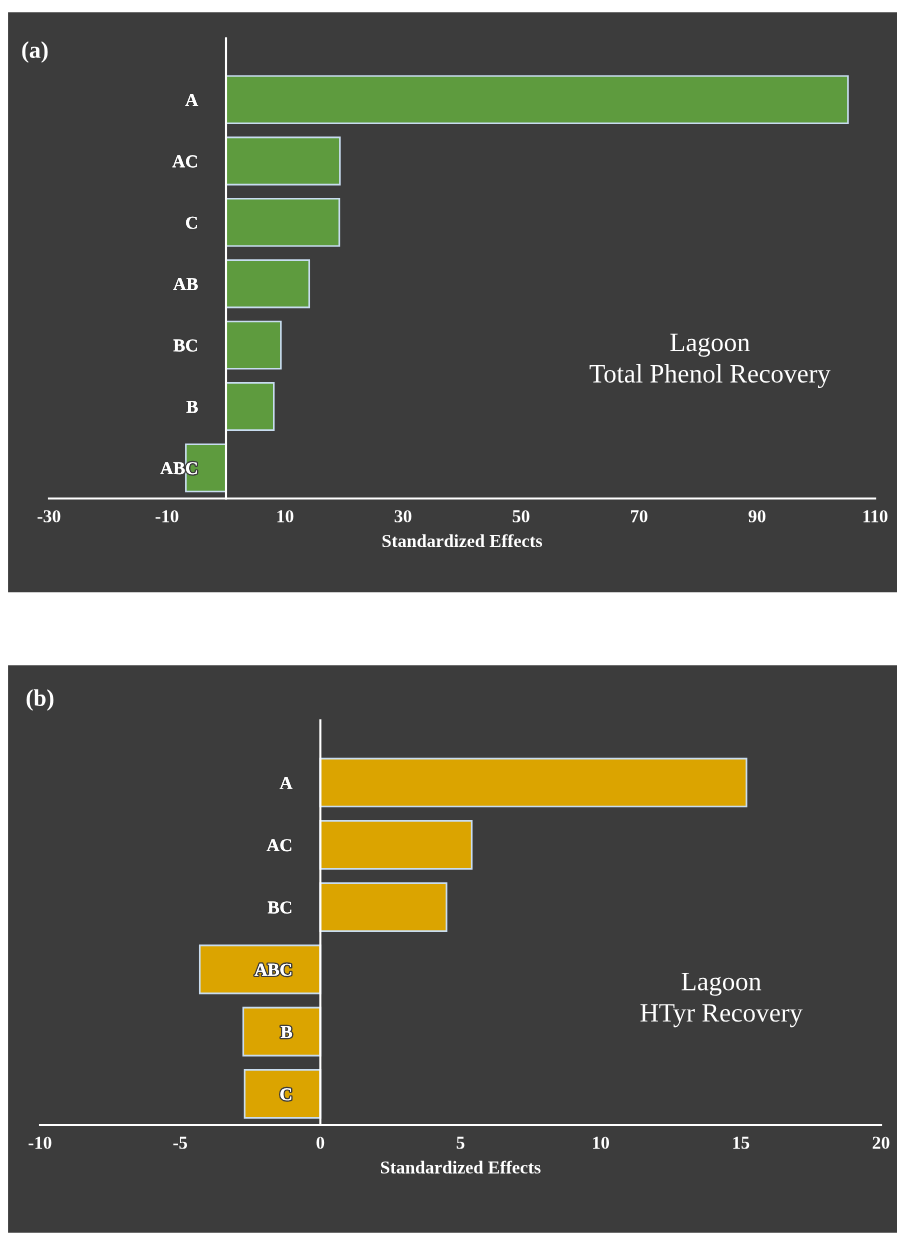 The height and width of the screenshot is (1234, 897). What do you see at coordinates (521, 516) in the screenshot?
I see `x-tick-label: 50` at bounding box center [521, 516].